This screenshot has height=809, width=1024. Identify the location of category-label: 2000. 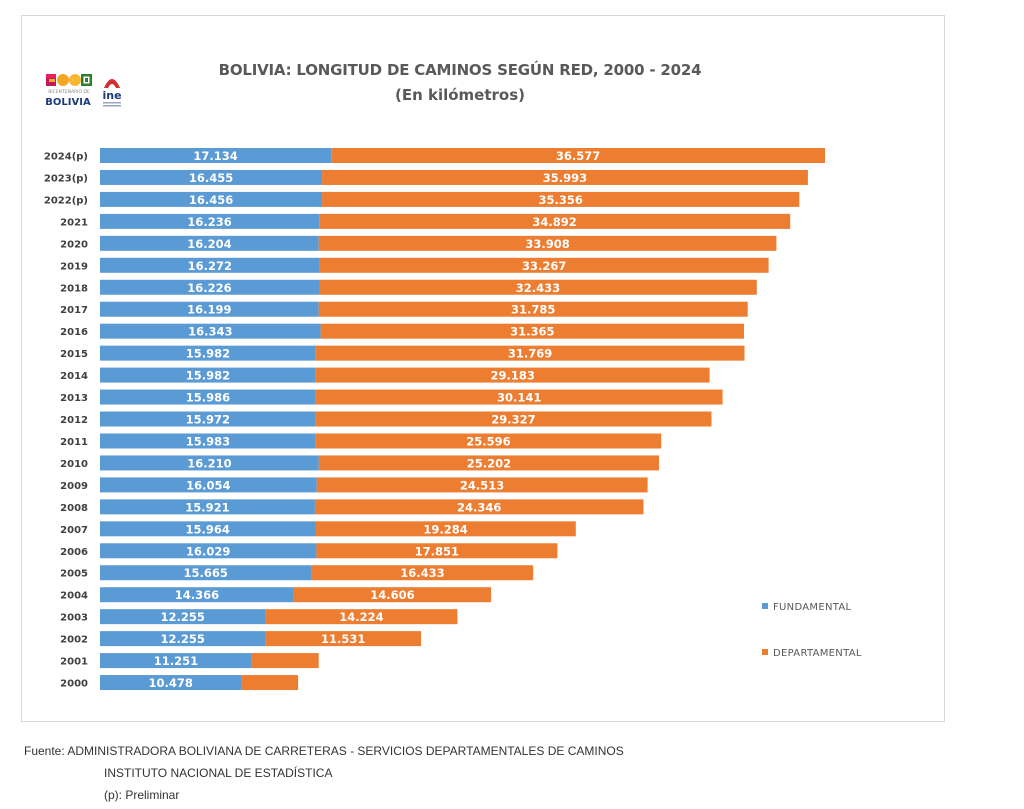
(74, 684).